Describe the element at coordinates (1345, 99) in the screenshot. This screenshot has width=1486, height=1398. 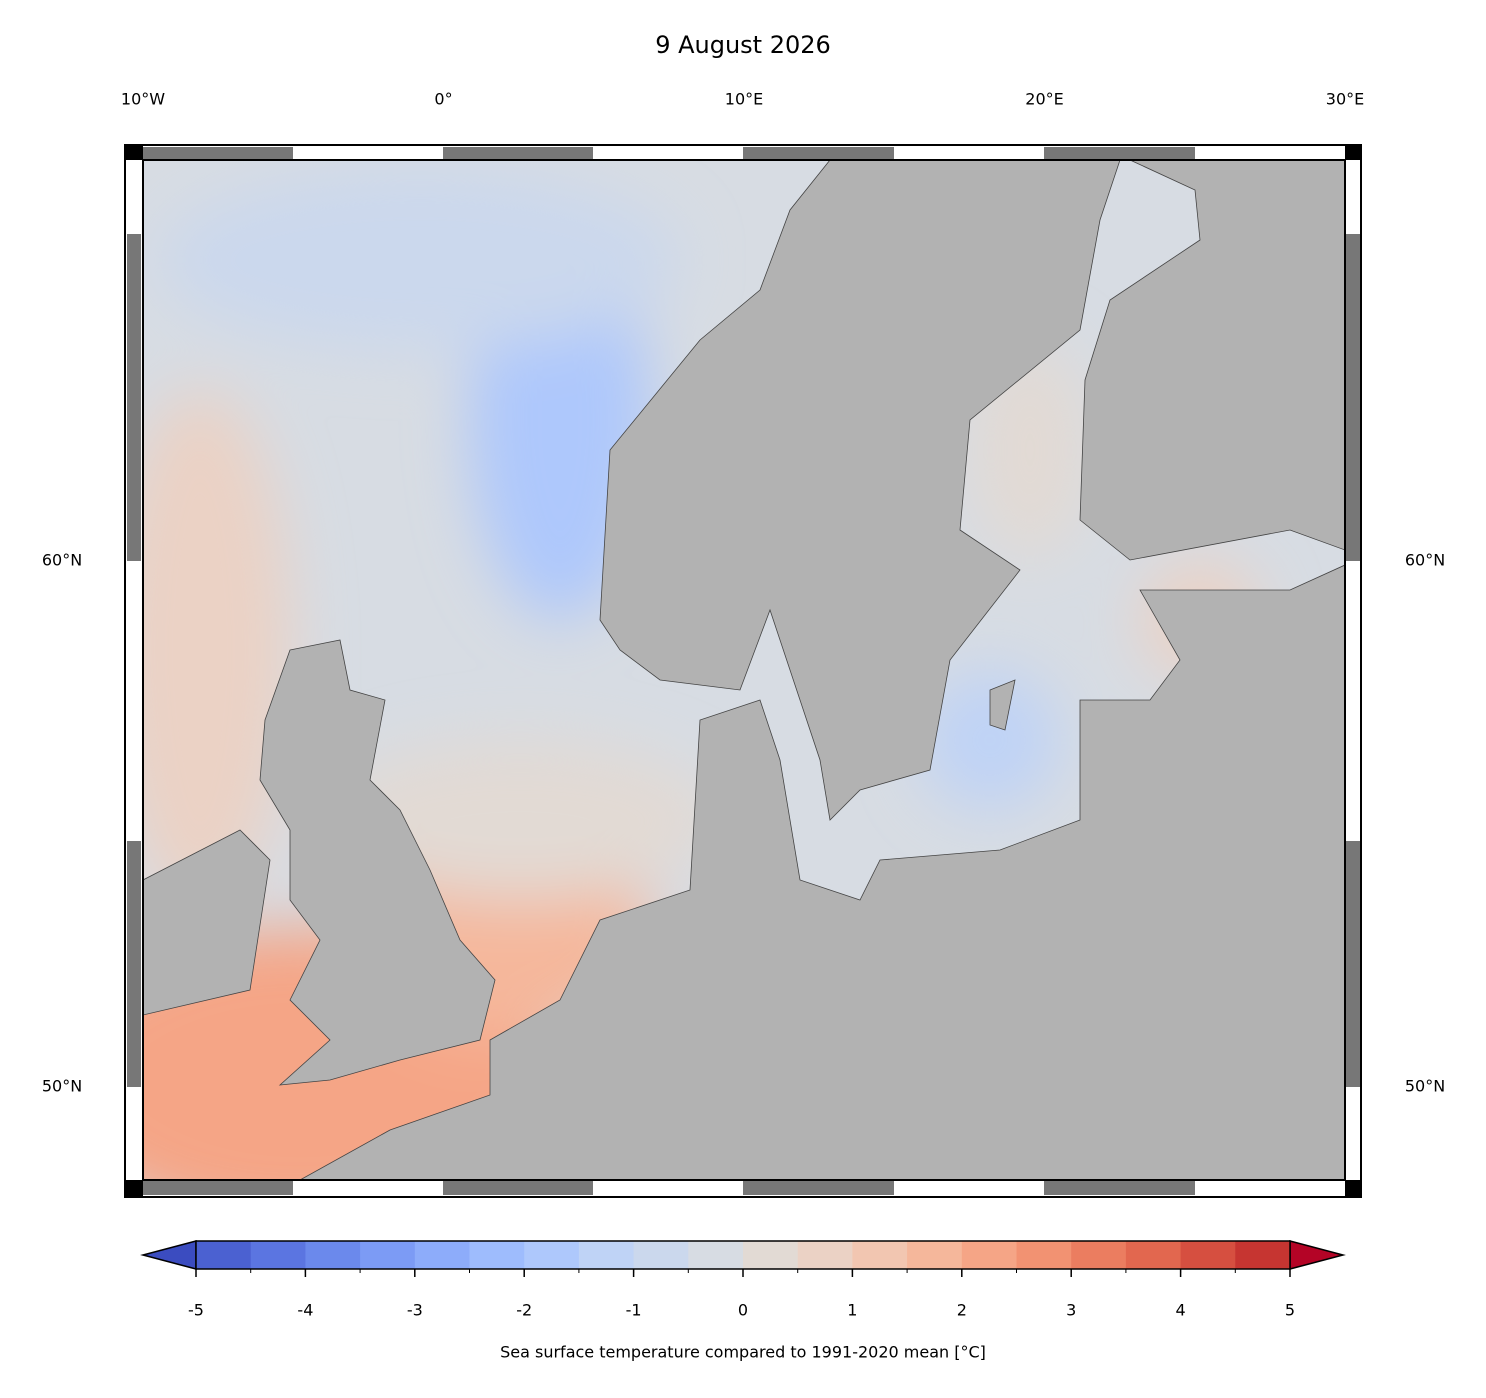
I see `lon-label: 30°E` at that location.